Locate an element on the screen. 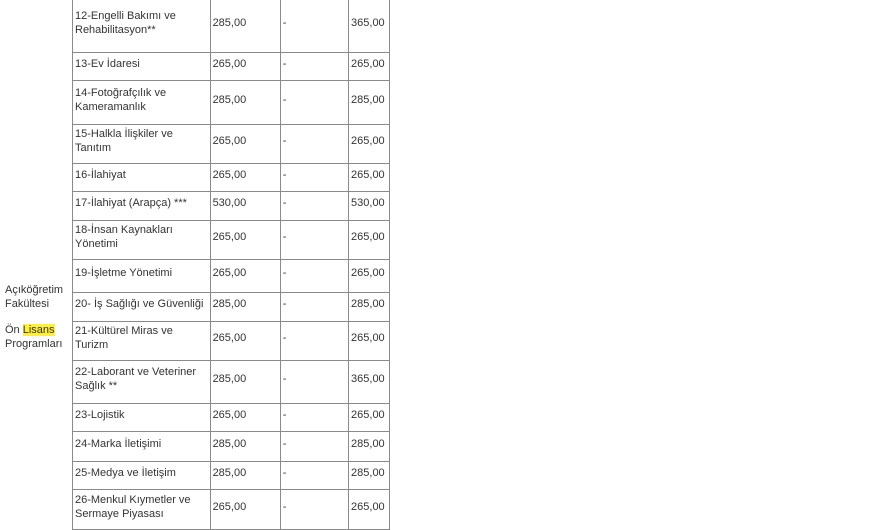 The image size is (880, 530). program-name: 20- İş Sağlığı ve Güvenliği is located at coordinates (141, 307).